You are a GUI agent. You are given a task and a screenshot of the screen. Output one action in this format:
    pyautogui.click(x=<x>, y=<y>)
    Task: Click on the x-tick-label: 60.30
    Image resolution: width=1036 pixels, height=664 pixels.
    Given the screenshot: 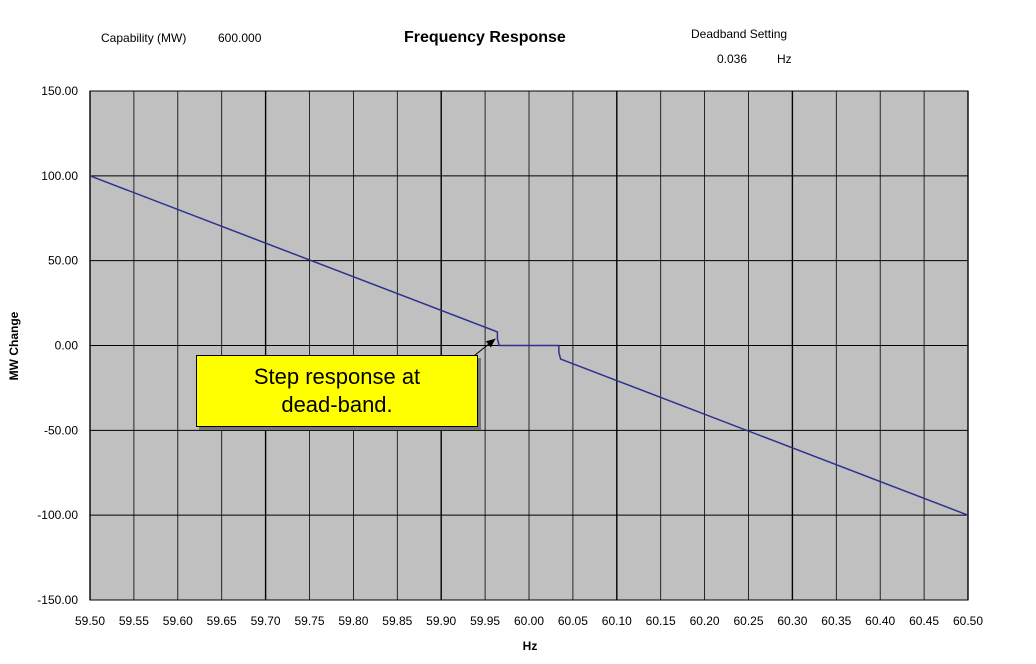 What is the action you would take?
    pyautogui.click(x=792, y=621)
    